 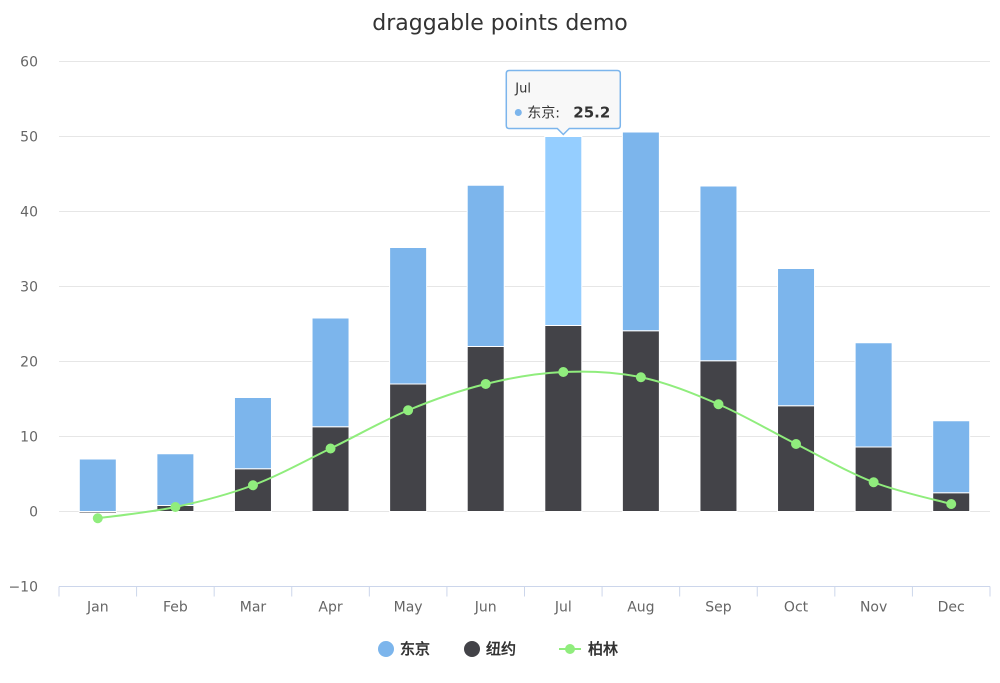 What do you see at coordinates (175, 608) in the screenshot?
I see `x-tick-label: Feb` at bounding box center [175, 608].